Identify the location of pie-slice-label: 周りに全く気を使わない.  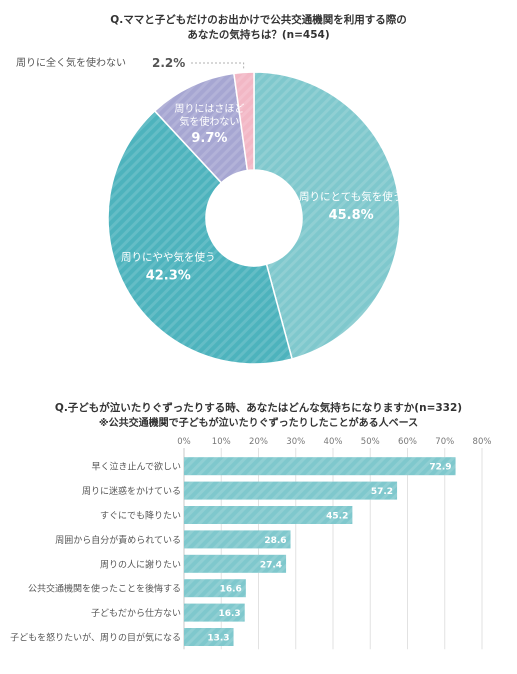
(71, 62).